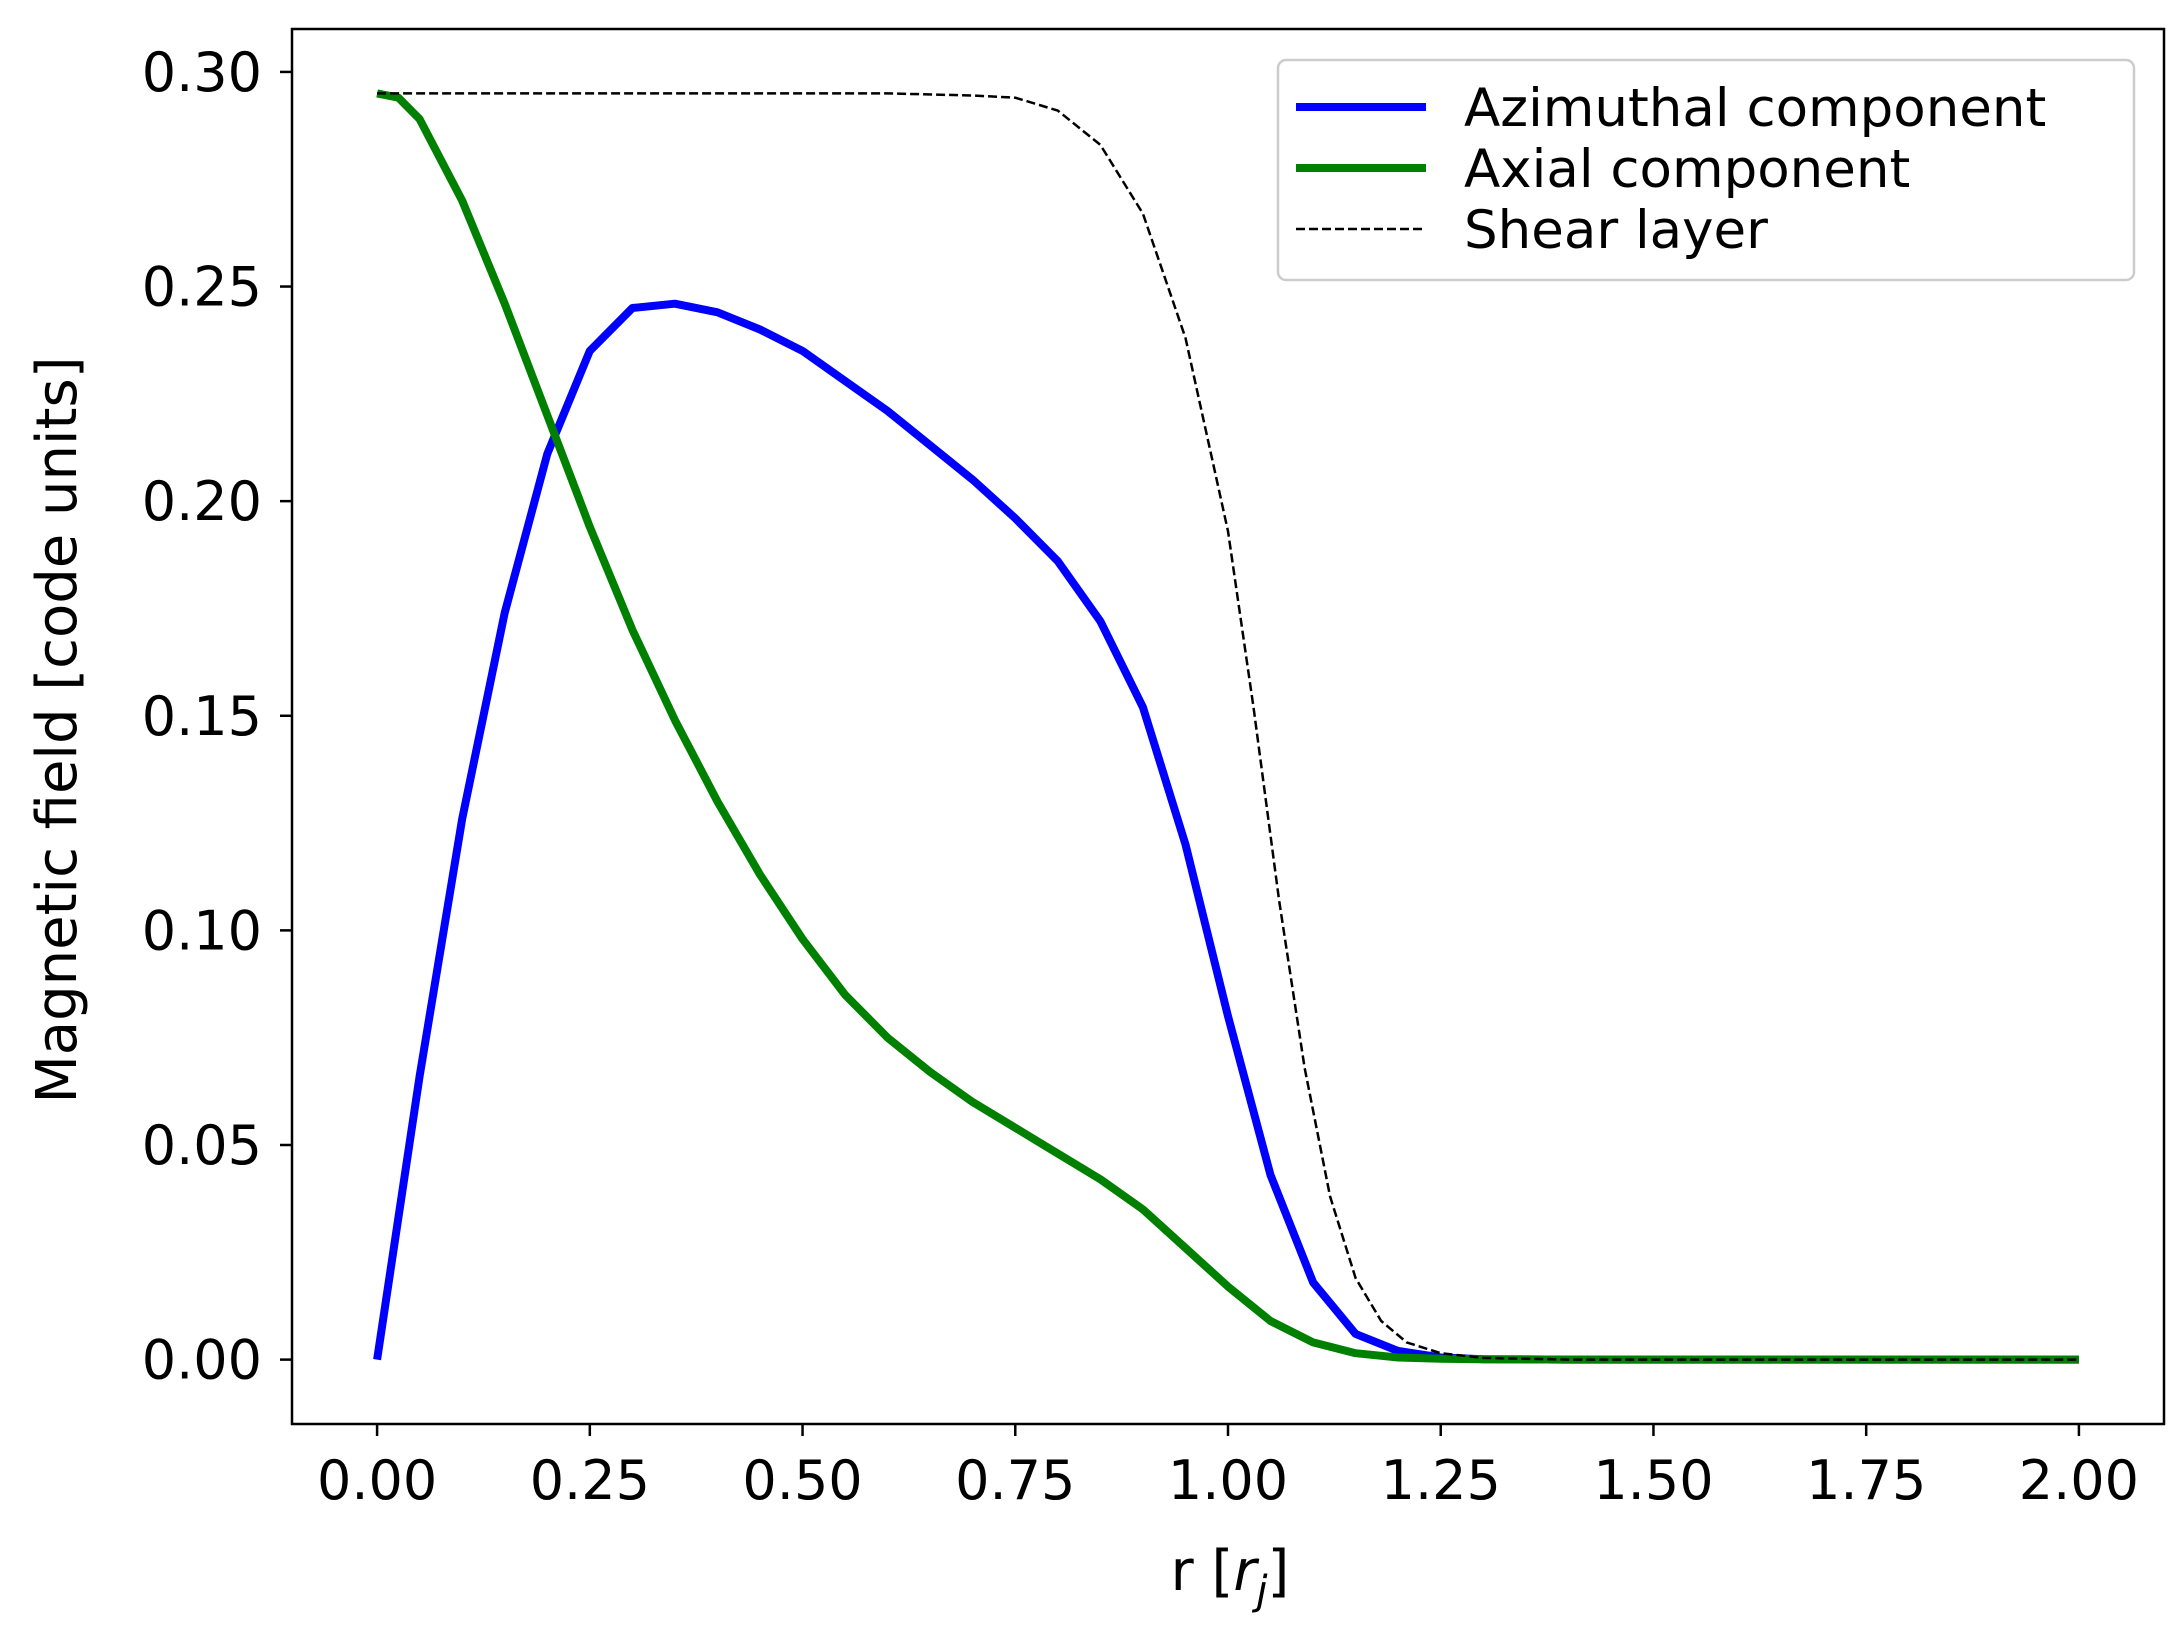  I want to click on y-tick-label: 0.25, so click(202, 287).